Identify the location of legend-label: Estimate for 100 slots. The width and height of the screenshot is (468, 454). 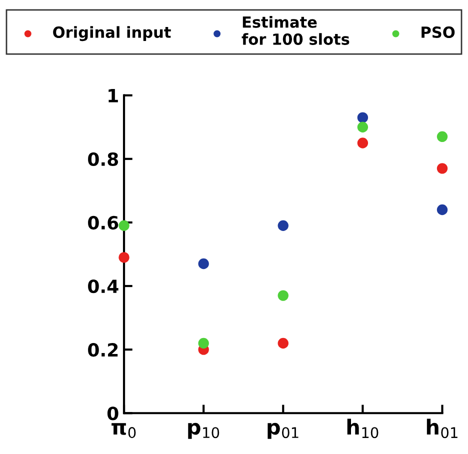
(296, 30).